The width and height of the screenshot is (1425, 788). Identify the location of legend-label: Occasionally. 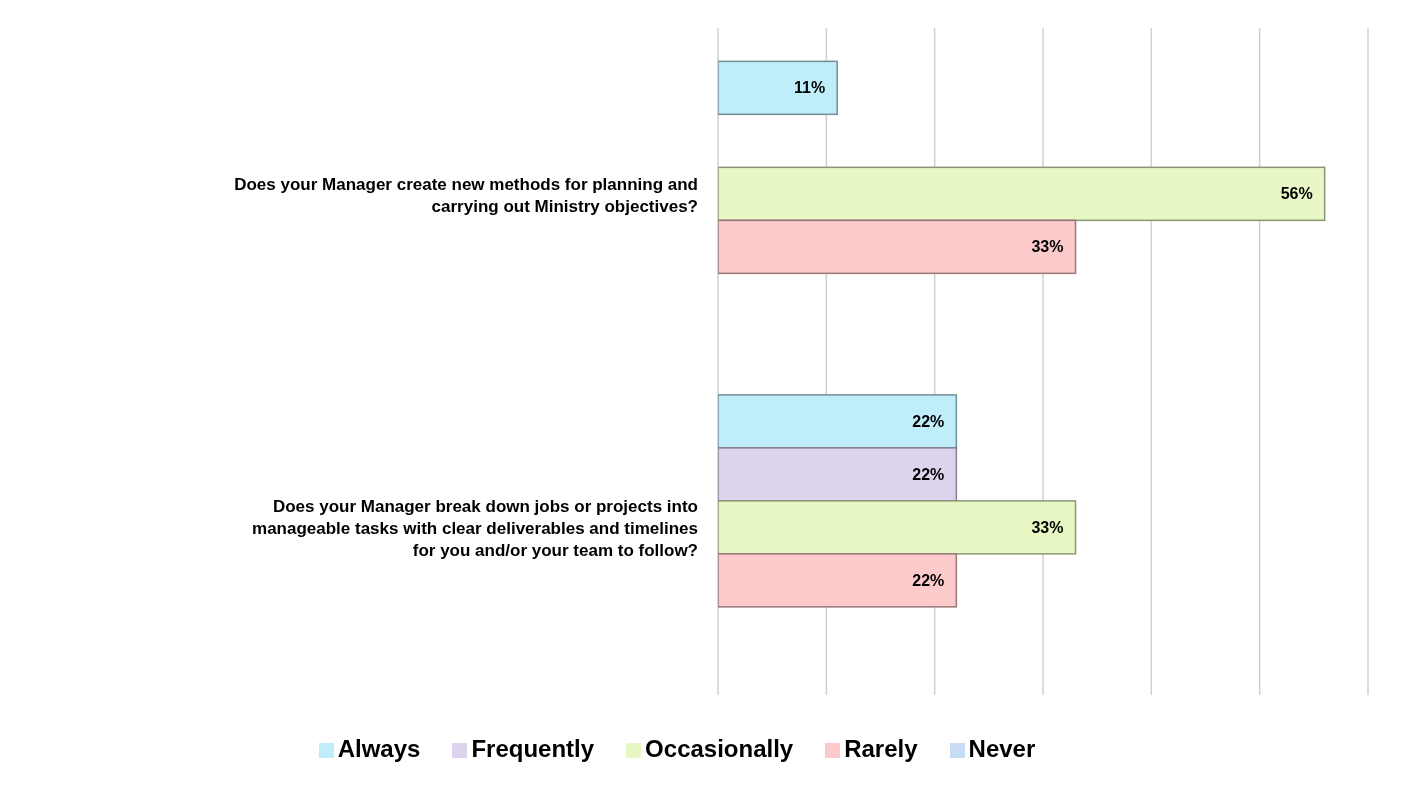
(719, 748).